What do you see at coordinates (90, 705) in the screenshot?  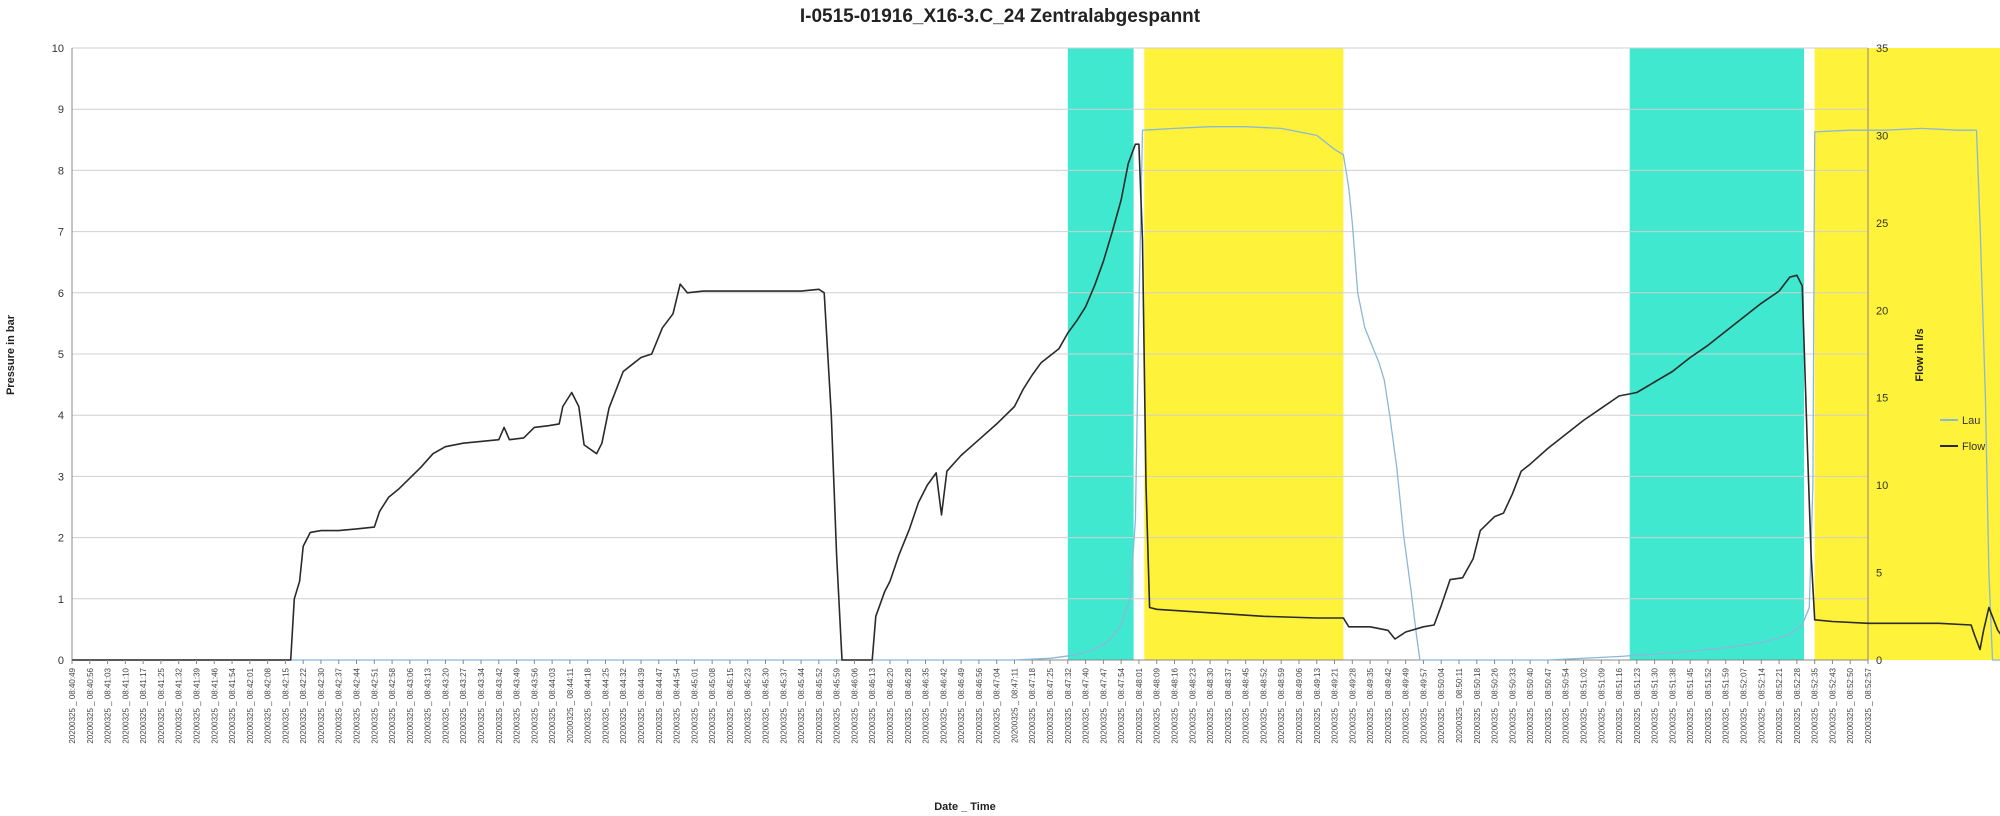 I see `x-tick-label: 20200325 _ 08:40:56` at bounding box center [90, 705].